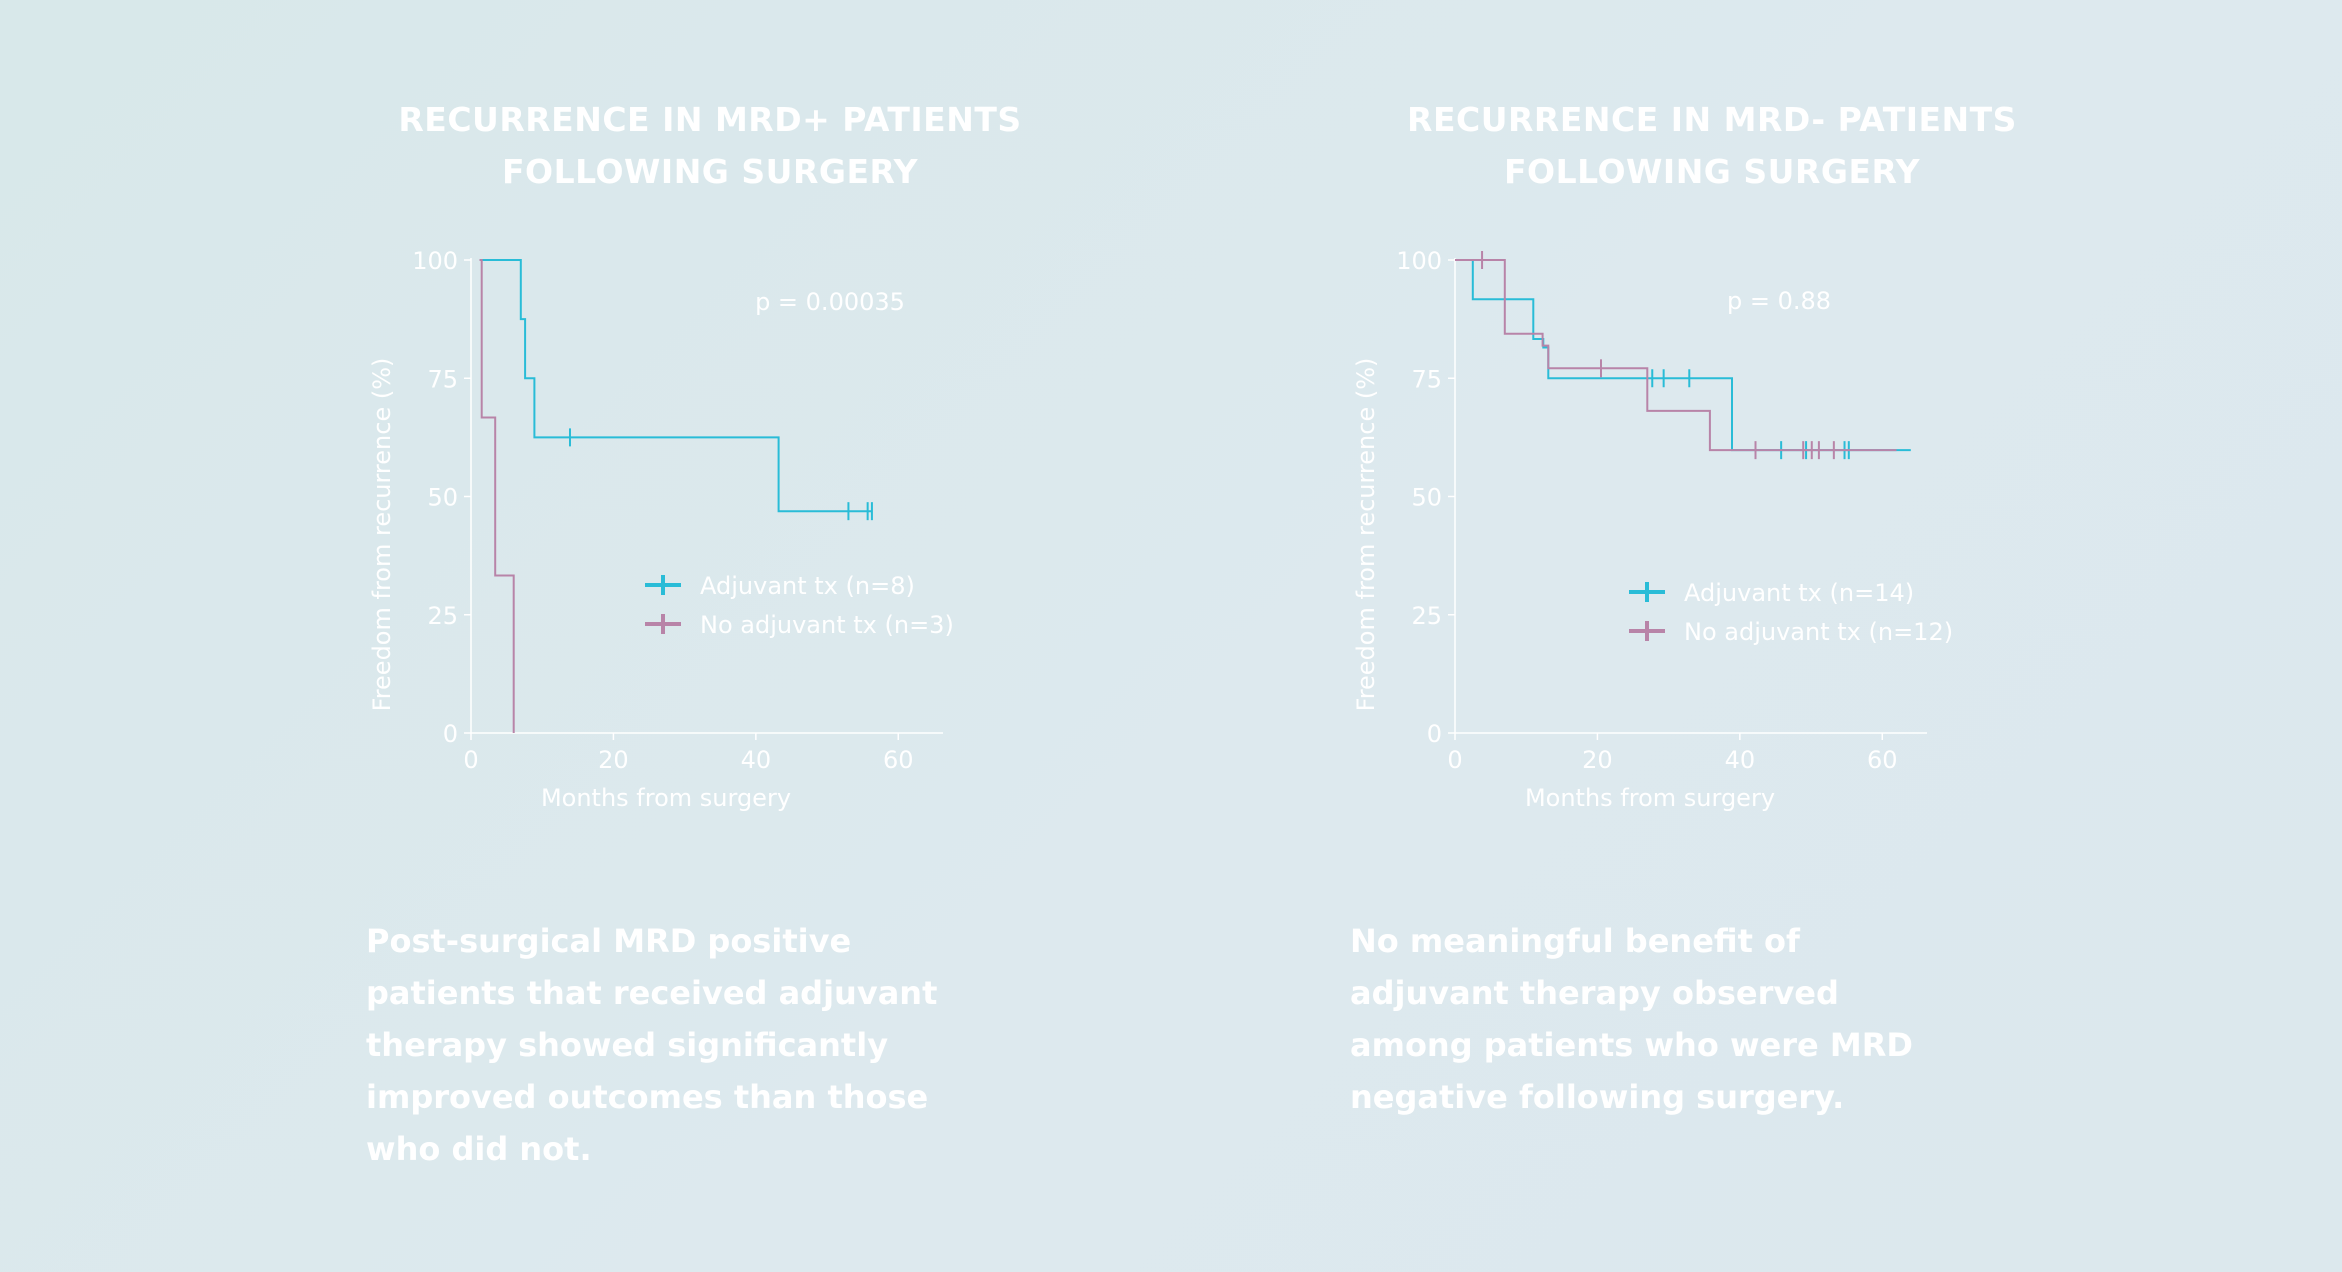  Describe the element at coordinates (1818, 632) in the screenshot. I see `legend-label: No adjuvant tx (n=12)` at that location.